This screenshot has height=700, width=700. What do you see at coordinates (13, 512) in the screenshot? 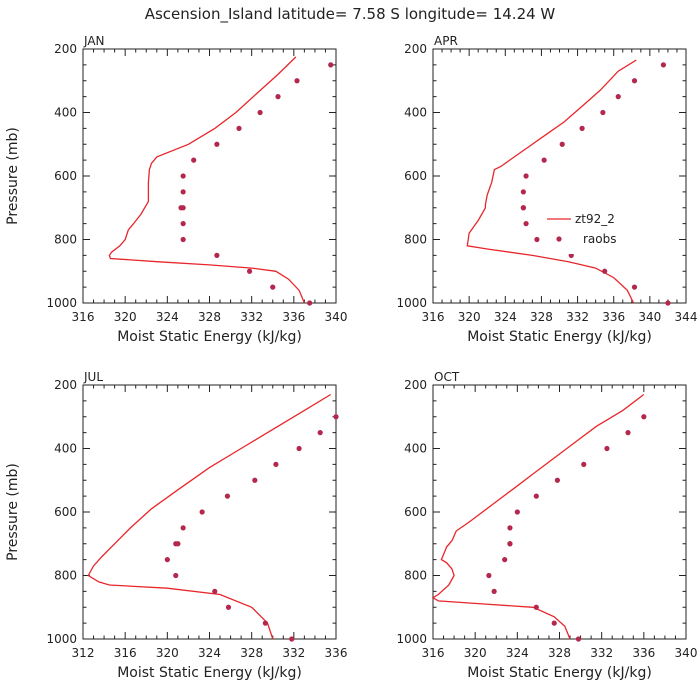
I see `y-axis-label: Pressure (mb)` at bounding box center [13, 512].